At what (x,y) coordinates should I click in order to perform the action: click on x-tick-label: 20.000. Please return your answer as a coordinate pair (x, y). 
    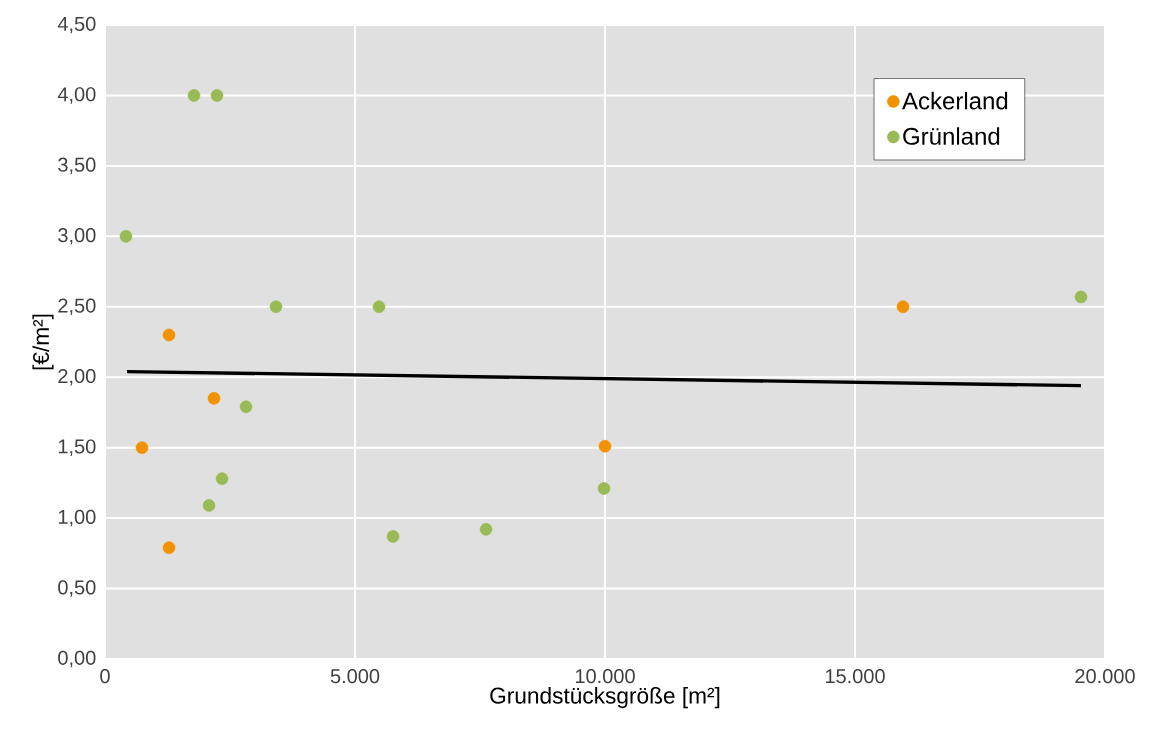
    Looking at the image, I should click on (1105, 676).